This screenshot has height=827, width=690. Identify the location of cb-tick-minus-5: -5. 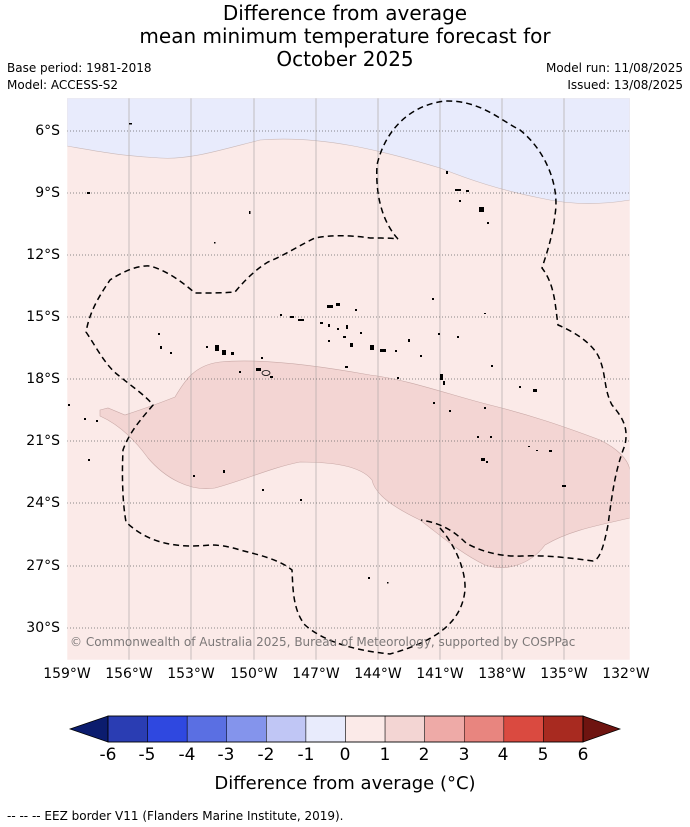
(147, 755).